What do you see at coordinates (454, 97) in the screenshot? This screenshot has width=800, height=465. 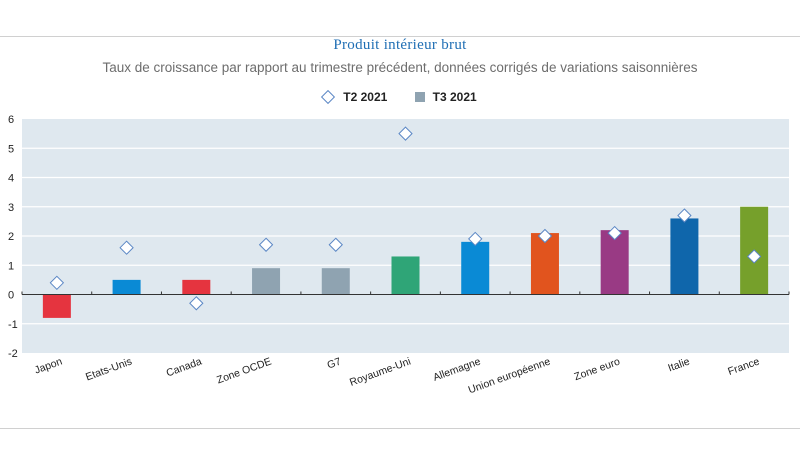 I see `legend-label-t3: T3 2021` at bounding box center [454, 97].